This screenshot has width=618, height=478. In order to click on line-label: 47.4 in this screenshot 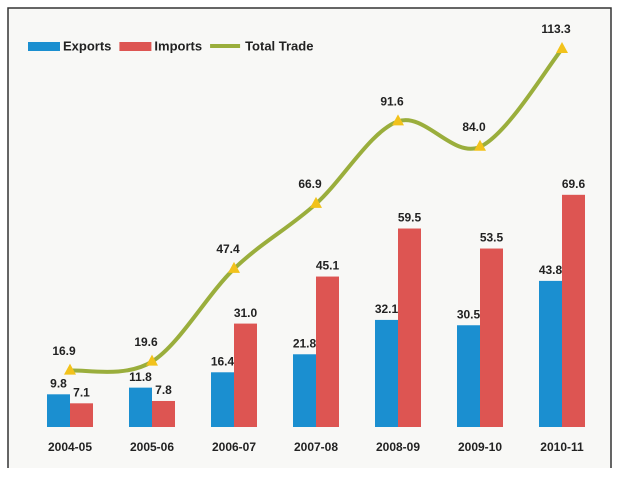, I will do `click(228, 249)`.